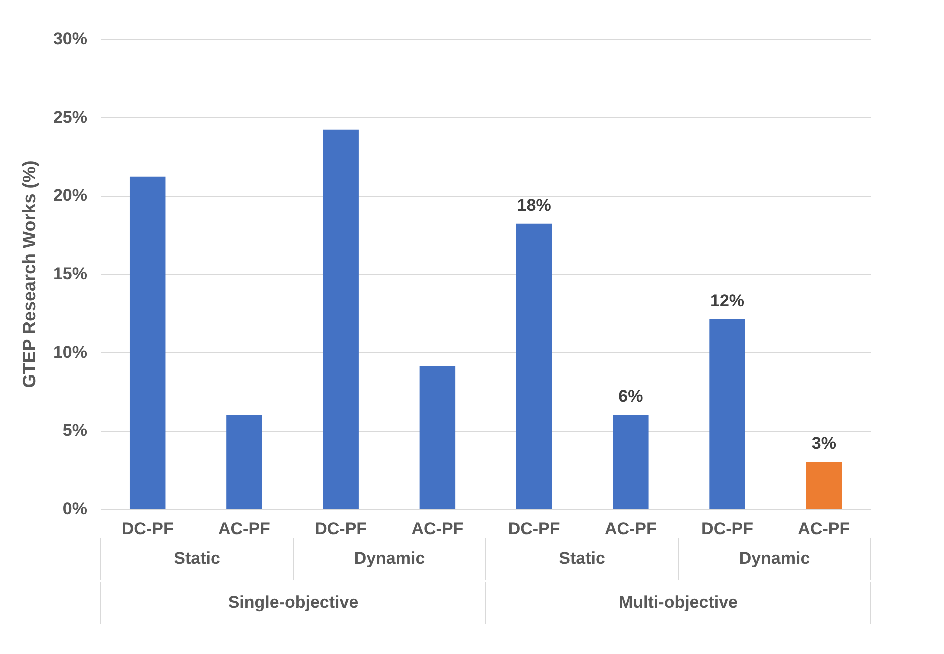  What do you see at coordinates (70, 274) in the screenshot?
I see `y-tick-label: 15%` at bounding box center [70, 274].